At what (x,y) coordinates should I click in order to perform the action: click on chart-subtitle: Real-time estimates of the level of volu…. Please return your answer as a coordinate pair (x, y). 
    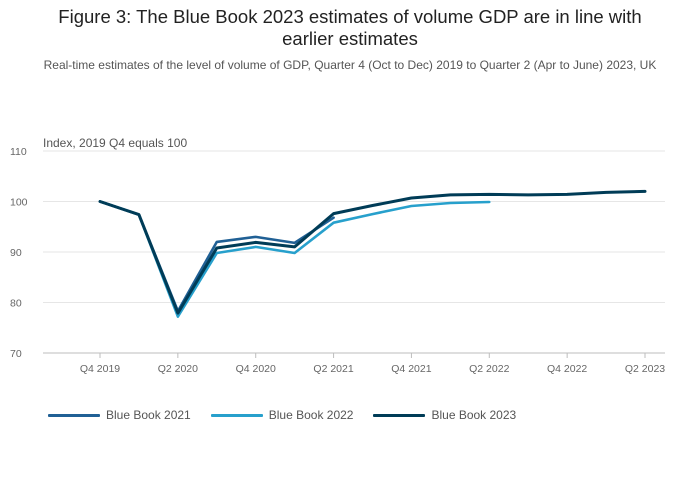
    Looking at the image, I should click on (350, 65).